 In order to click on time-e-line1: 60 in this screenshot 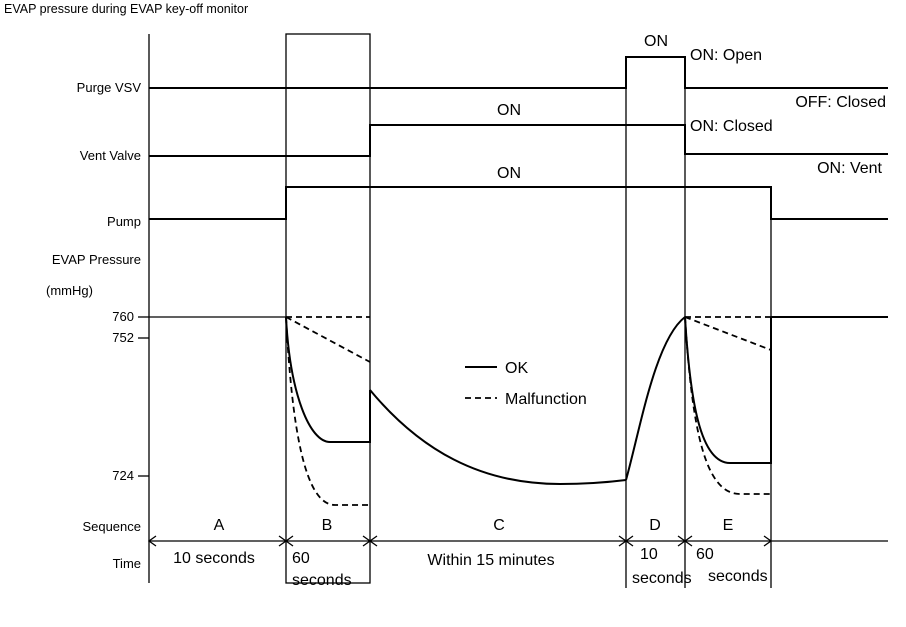, I will do `click(705, 554)`.